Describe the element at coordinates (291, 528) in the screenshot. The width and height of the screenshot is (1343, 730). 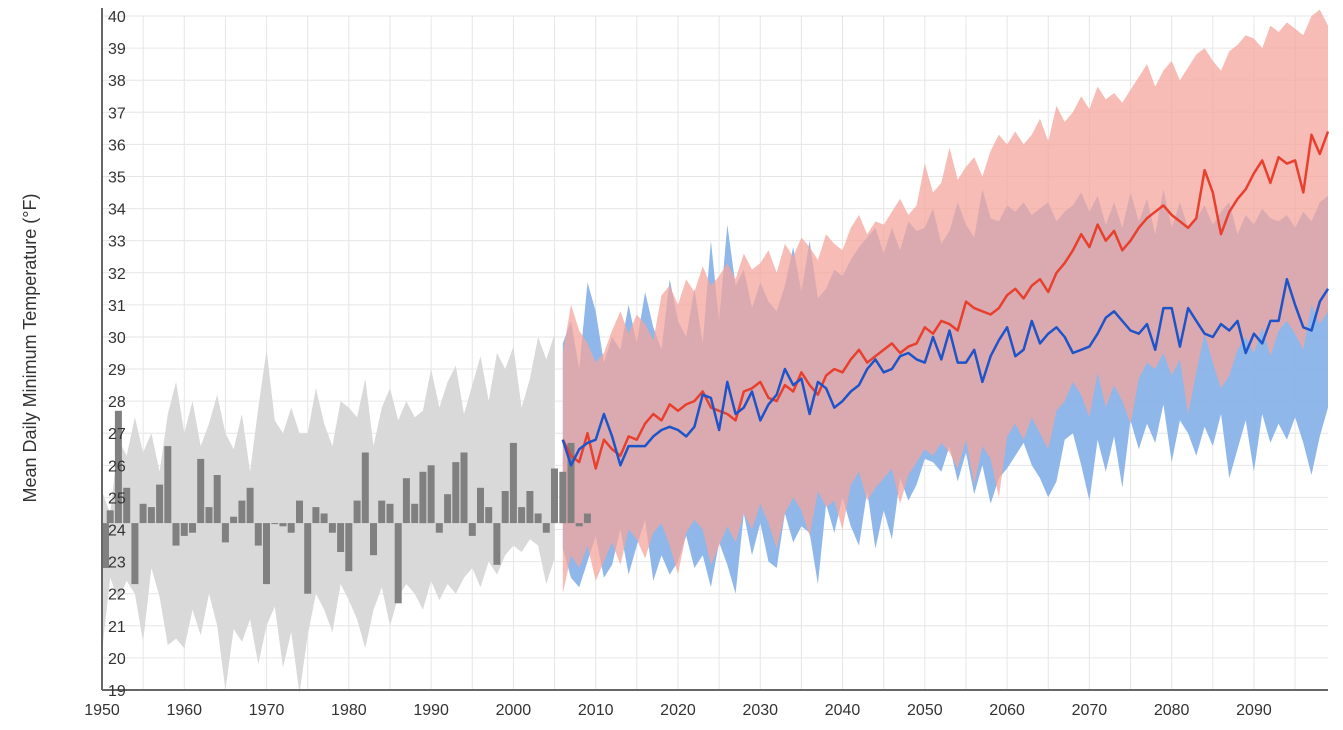
I see `observed-bar-1973` at that location.